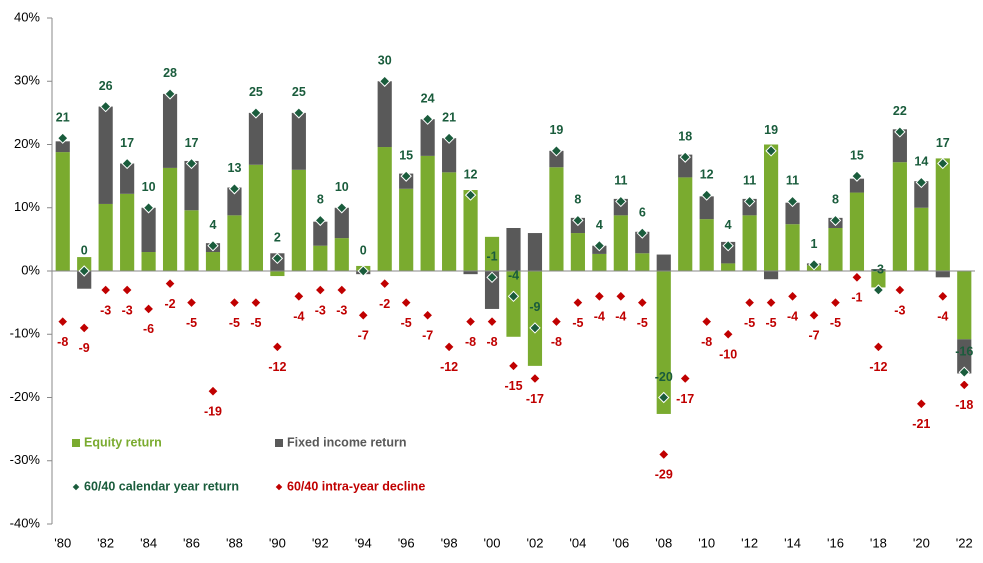  What do you see at coordinates (728, 355) in the screenshot?
I see `data-label: -10` at bounding box center [728, 355].